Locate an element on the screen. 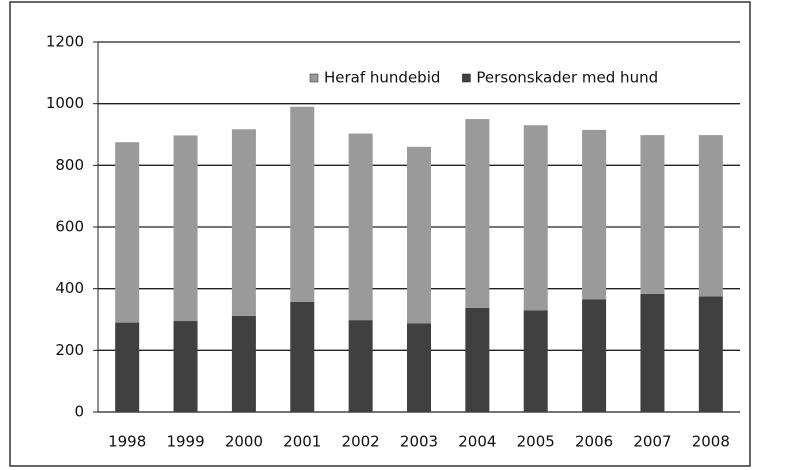  x-tick-label: 2002 is located at coordinates (361, 442).